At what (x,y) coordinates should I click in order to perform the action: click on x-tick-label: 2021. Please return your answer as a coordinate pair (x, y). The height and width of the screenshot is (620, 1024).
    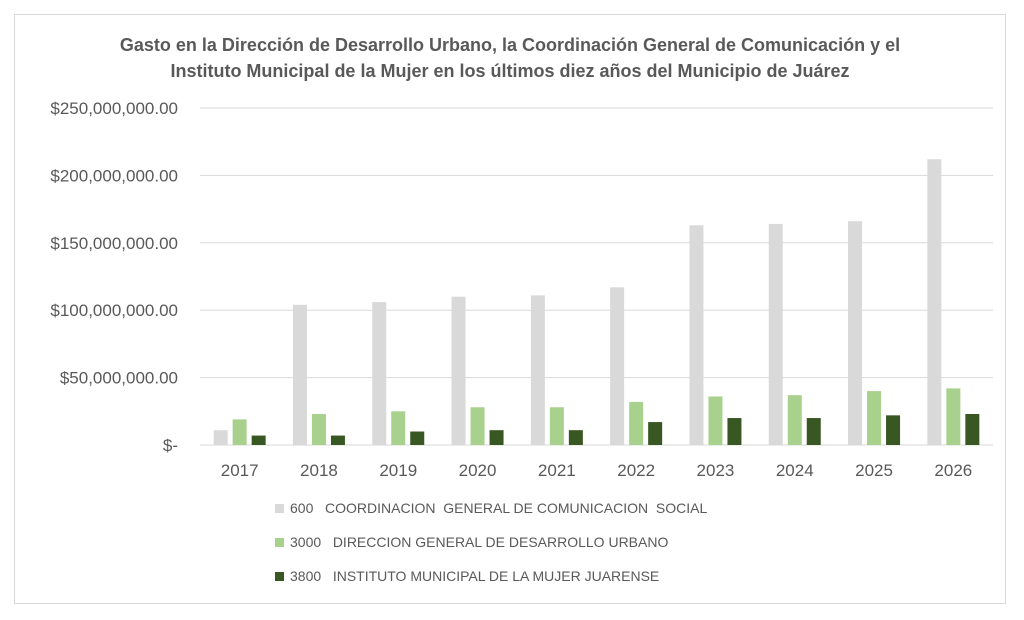
    Looking at the image, I should click on (557, 470).